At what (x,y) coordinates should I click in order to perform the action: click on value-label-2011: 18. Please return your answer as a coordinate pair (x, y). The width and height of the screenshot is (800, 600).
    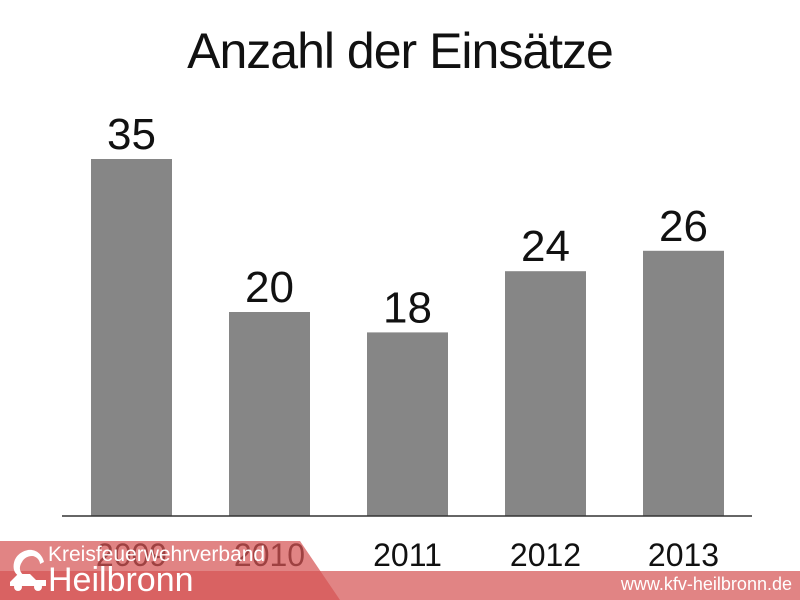
    Looking at the image, I should click on (407, 307).